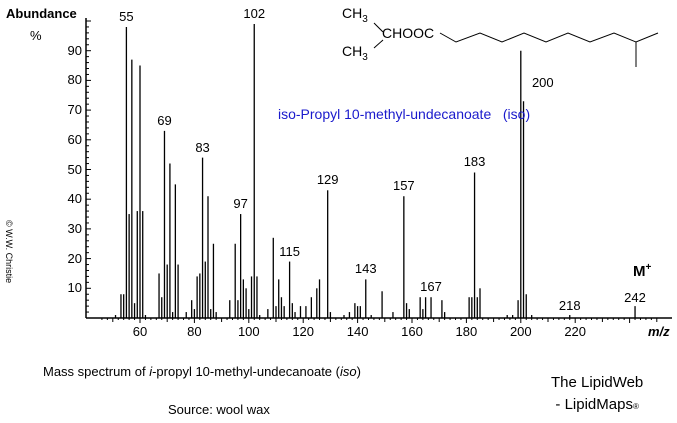 This screenshot has width=677, height=423. Describe the element at coordinates (520, 331) in the screenshot. I see `x-tick-label: 200` at that location.